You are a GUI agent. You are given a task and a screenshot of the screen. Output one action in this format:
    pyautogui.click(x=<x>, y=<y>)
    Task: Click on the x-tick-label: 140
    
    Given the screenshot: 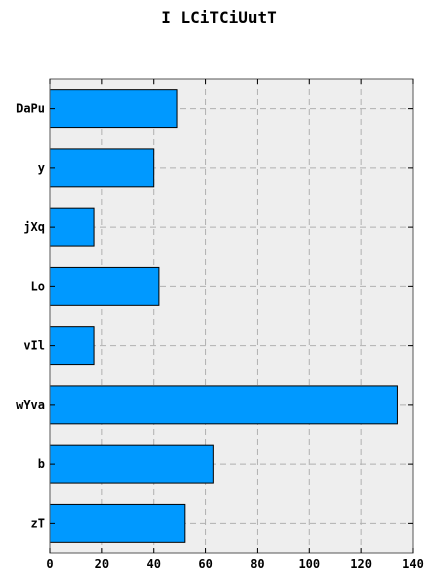 What is the action you would take?
    pyautogui.click(x=413, y=564)
    